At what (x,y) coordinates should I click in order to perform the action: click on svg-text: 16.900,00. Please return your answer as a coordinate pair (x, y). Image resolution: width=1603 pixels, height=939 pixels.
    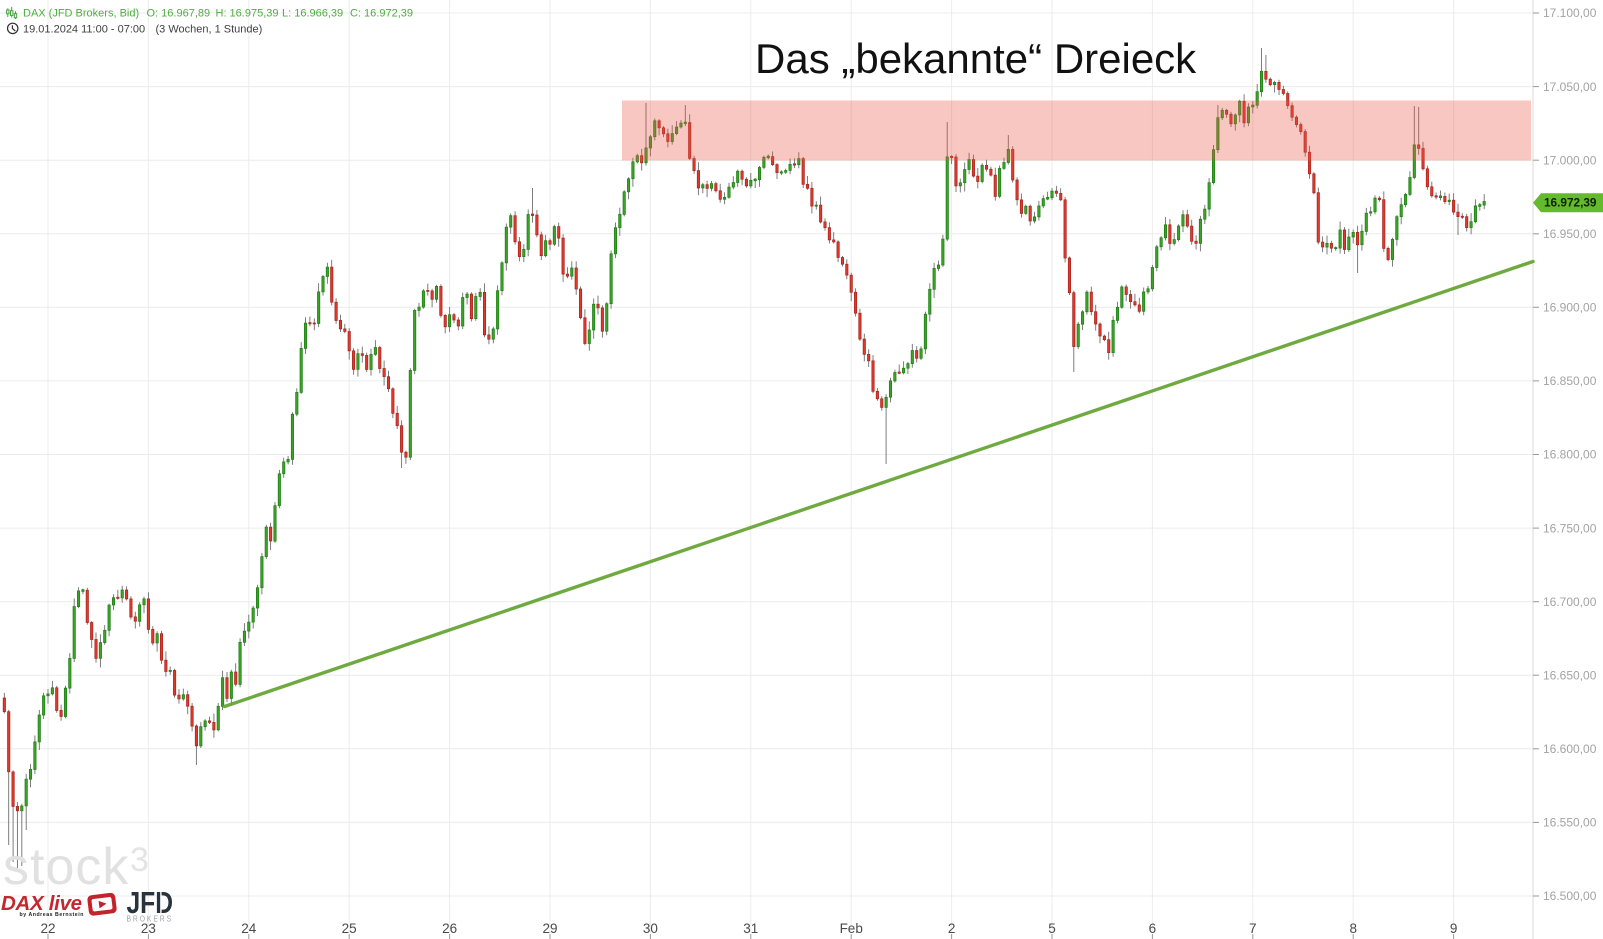
    Looking at the image, I should click on (1570, 308).